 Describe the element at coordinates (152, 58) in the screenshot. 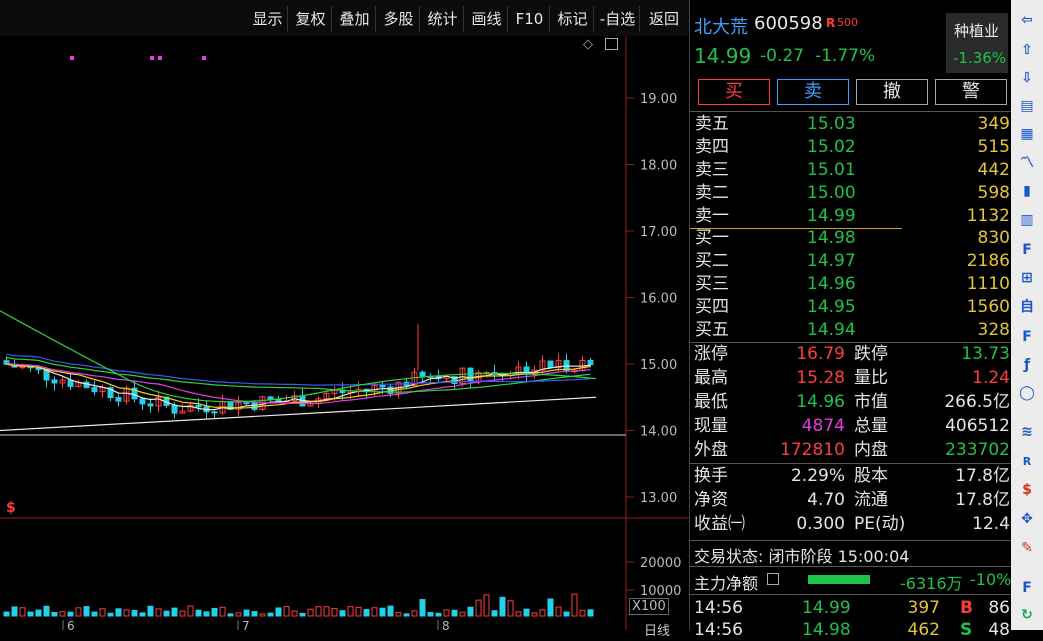

I see `signal-dot` at that location.